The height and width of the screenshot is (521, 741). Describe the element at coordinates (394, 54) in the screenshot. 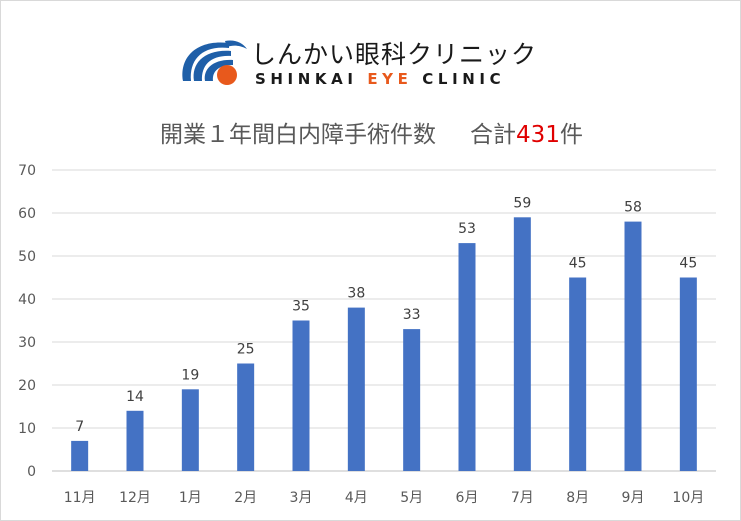

I see `clinic-name-jp: しんかい眼科クリニック` at that location.